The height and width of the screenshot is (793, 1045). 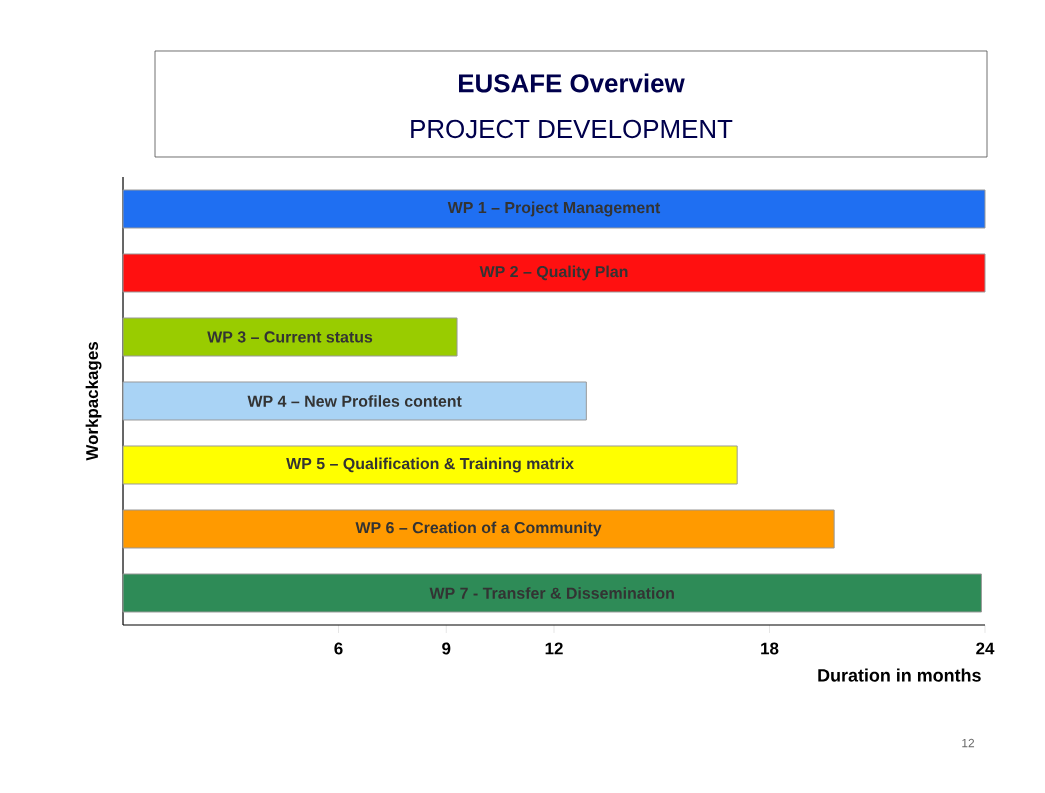 I want to click on x-tick-label: 12, so click(x=554, y=648).